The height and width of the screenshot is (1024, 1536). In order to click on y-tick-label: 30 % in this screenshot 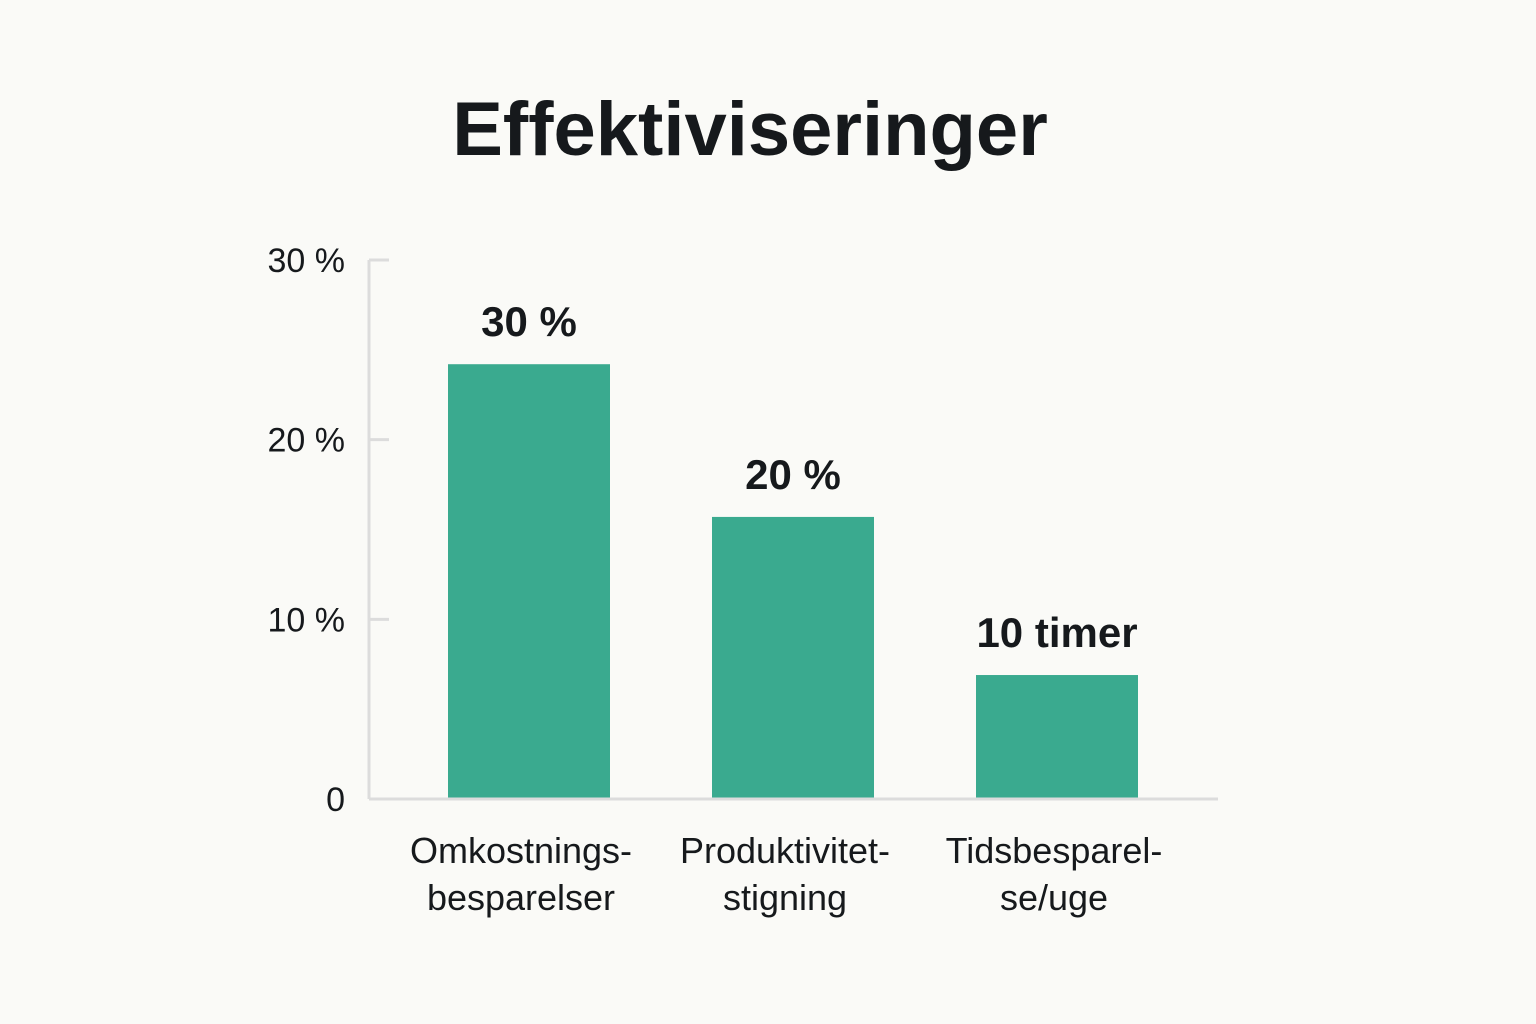, I will do `click(307, 261)`.